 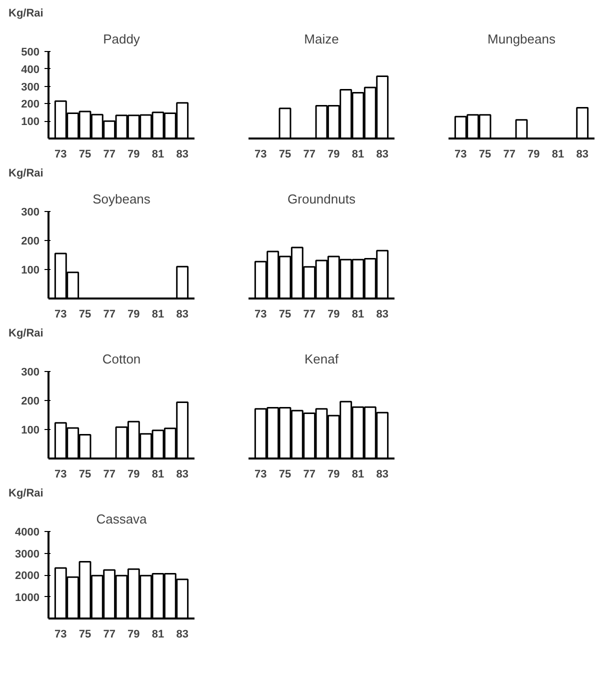 I want to click on y-tick-label: 4000, so click(x=27, y=532).